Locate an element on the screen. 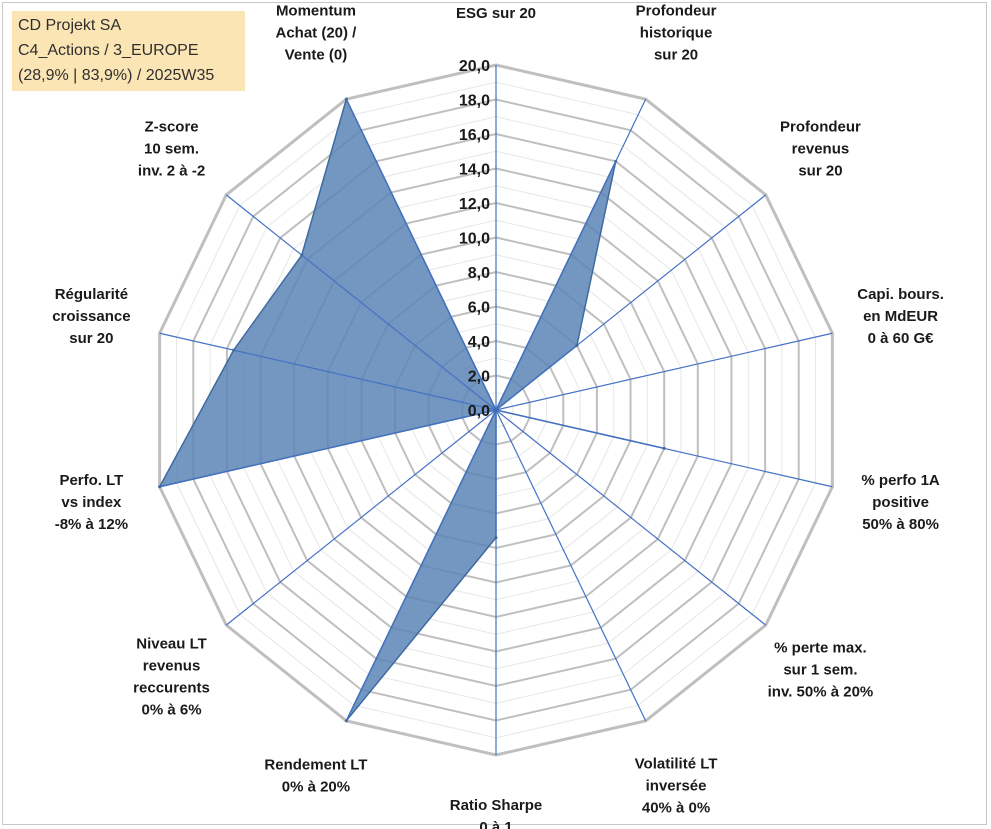 The width and height of the screenshot is (991, 829). radial-tick-label: 0,0 is located at coordinates (479, 411).